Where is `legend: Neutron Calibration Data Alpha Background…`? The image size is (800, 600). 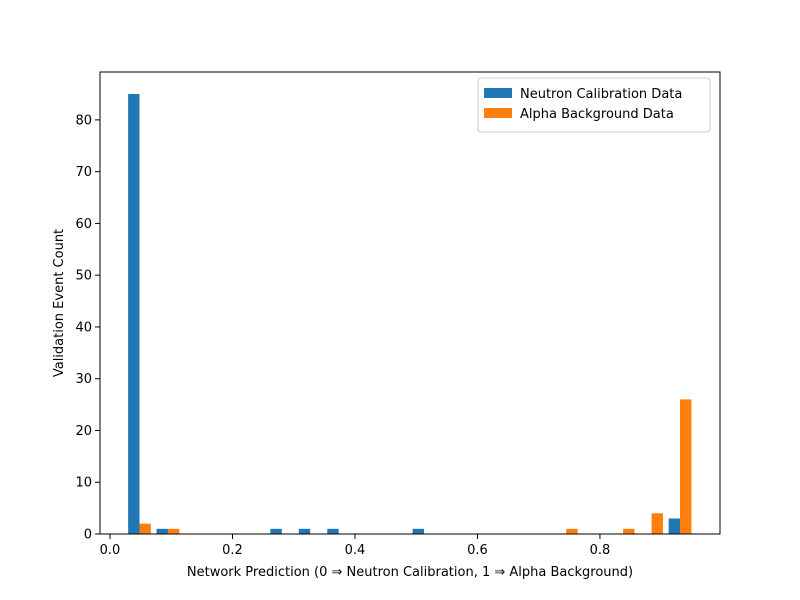
legend: Neutron Calibration Data Alpha Background… is located at coordinates (594, 105).